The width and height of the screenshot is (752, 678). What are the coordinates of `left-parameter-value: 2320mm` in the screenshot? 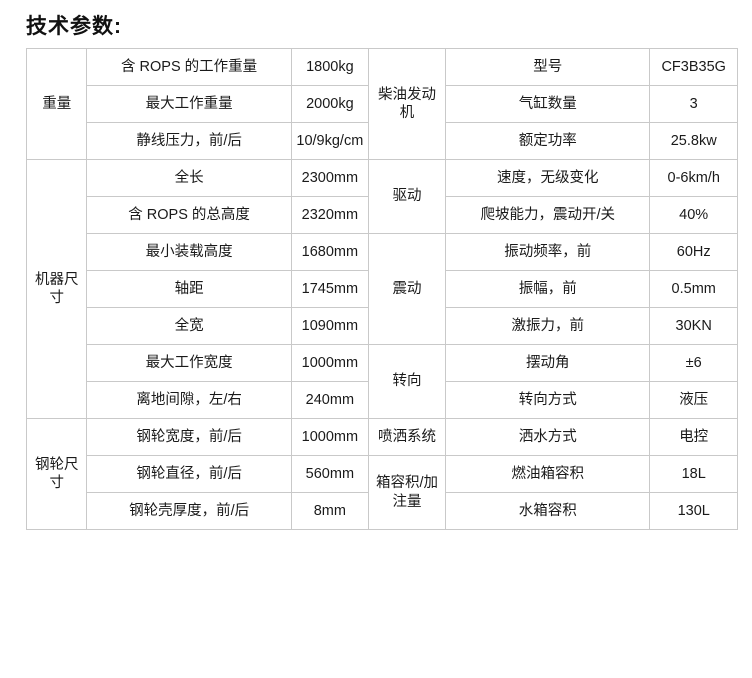 It's located at (329, 215).